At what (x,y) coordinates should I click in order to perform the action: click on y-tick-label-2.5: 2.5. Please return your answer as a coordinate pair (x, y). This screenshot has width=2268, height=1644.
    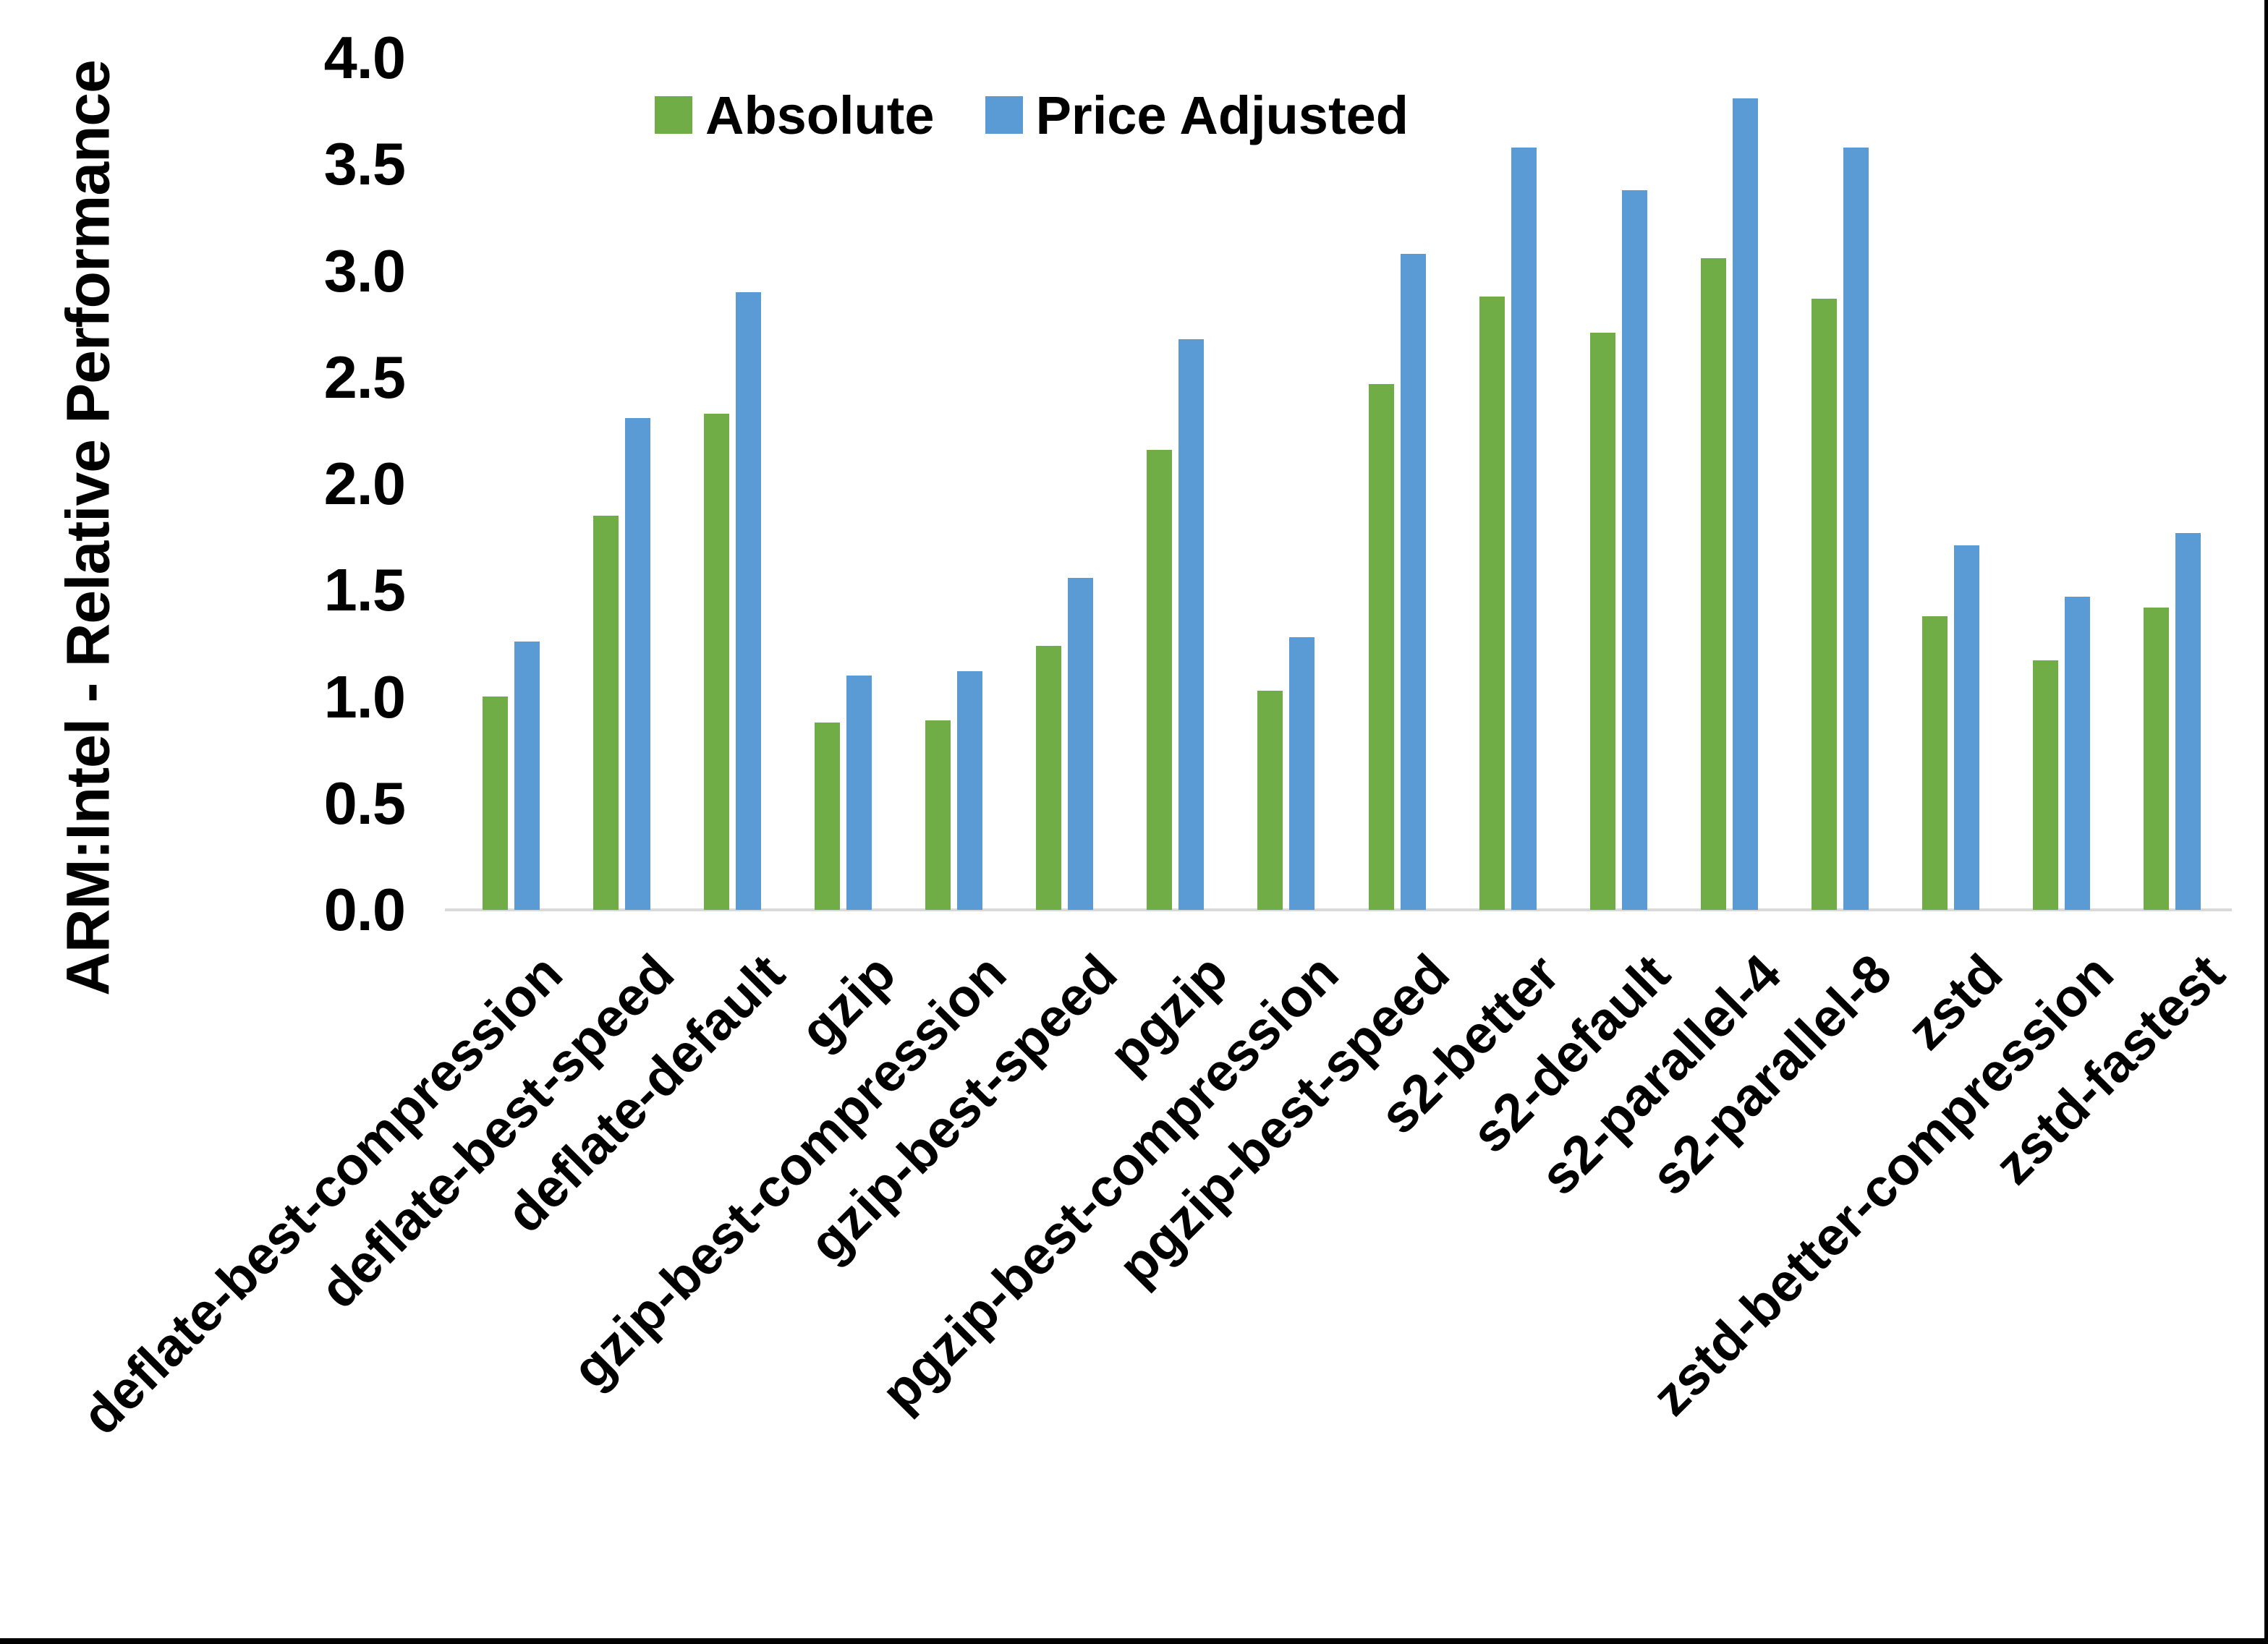
    Looking at the image, I should click on (364, 377).